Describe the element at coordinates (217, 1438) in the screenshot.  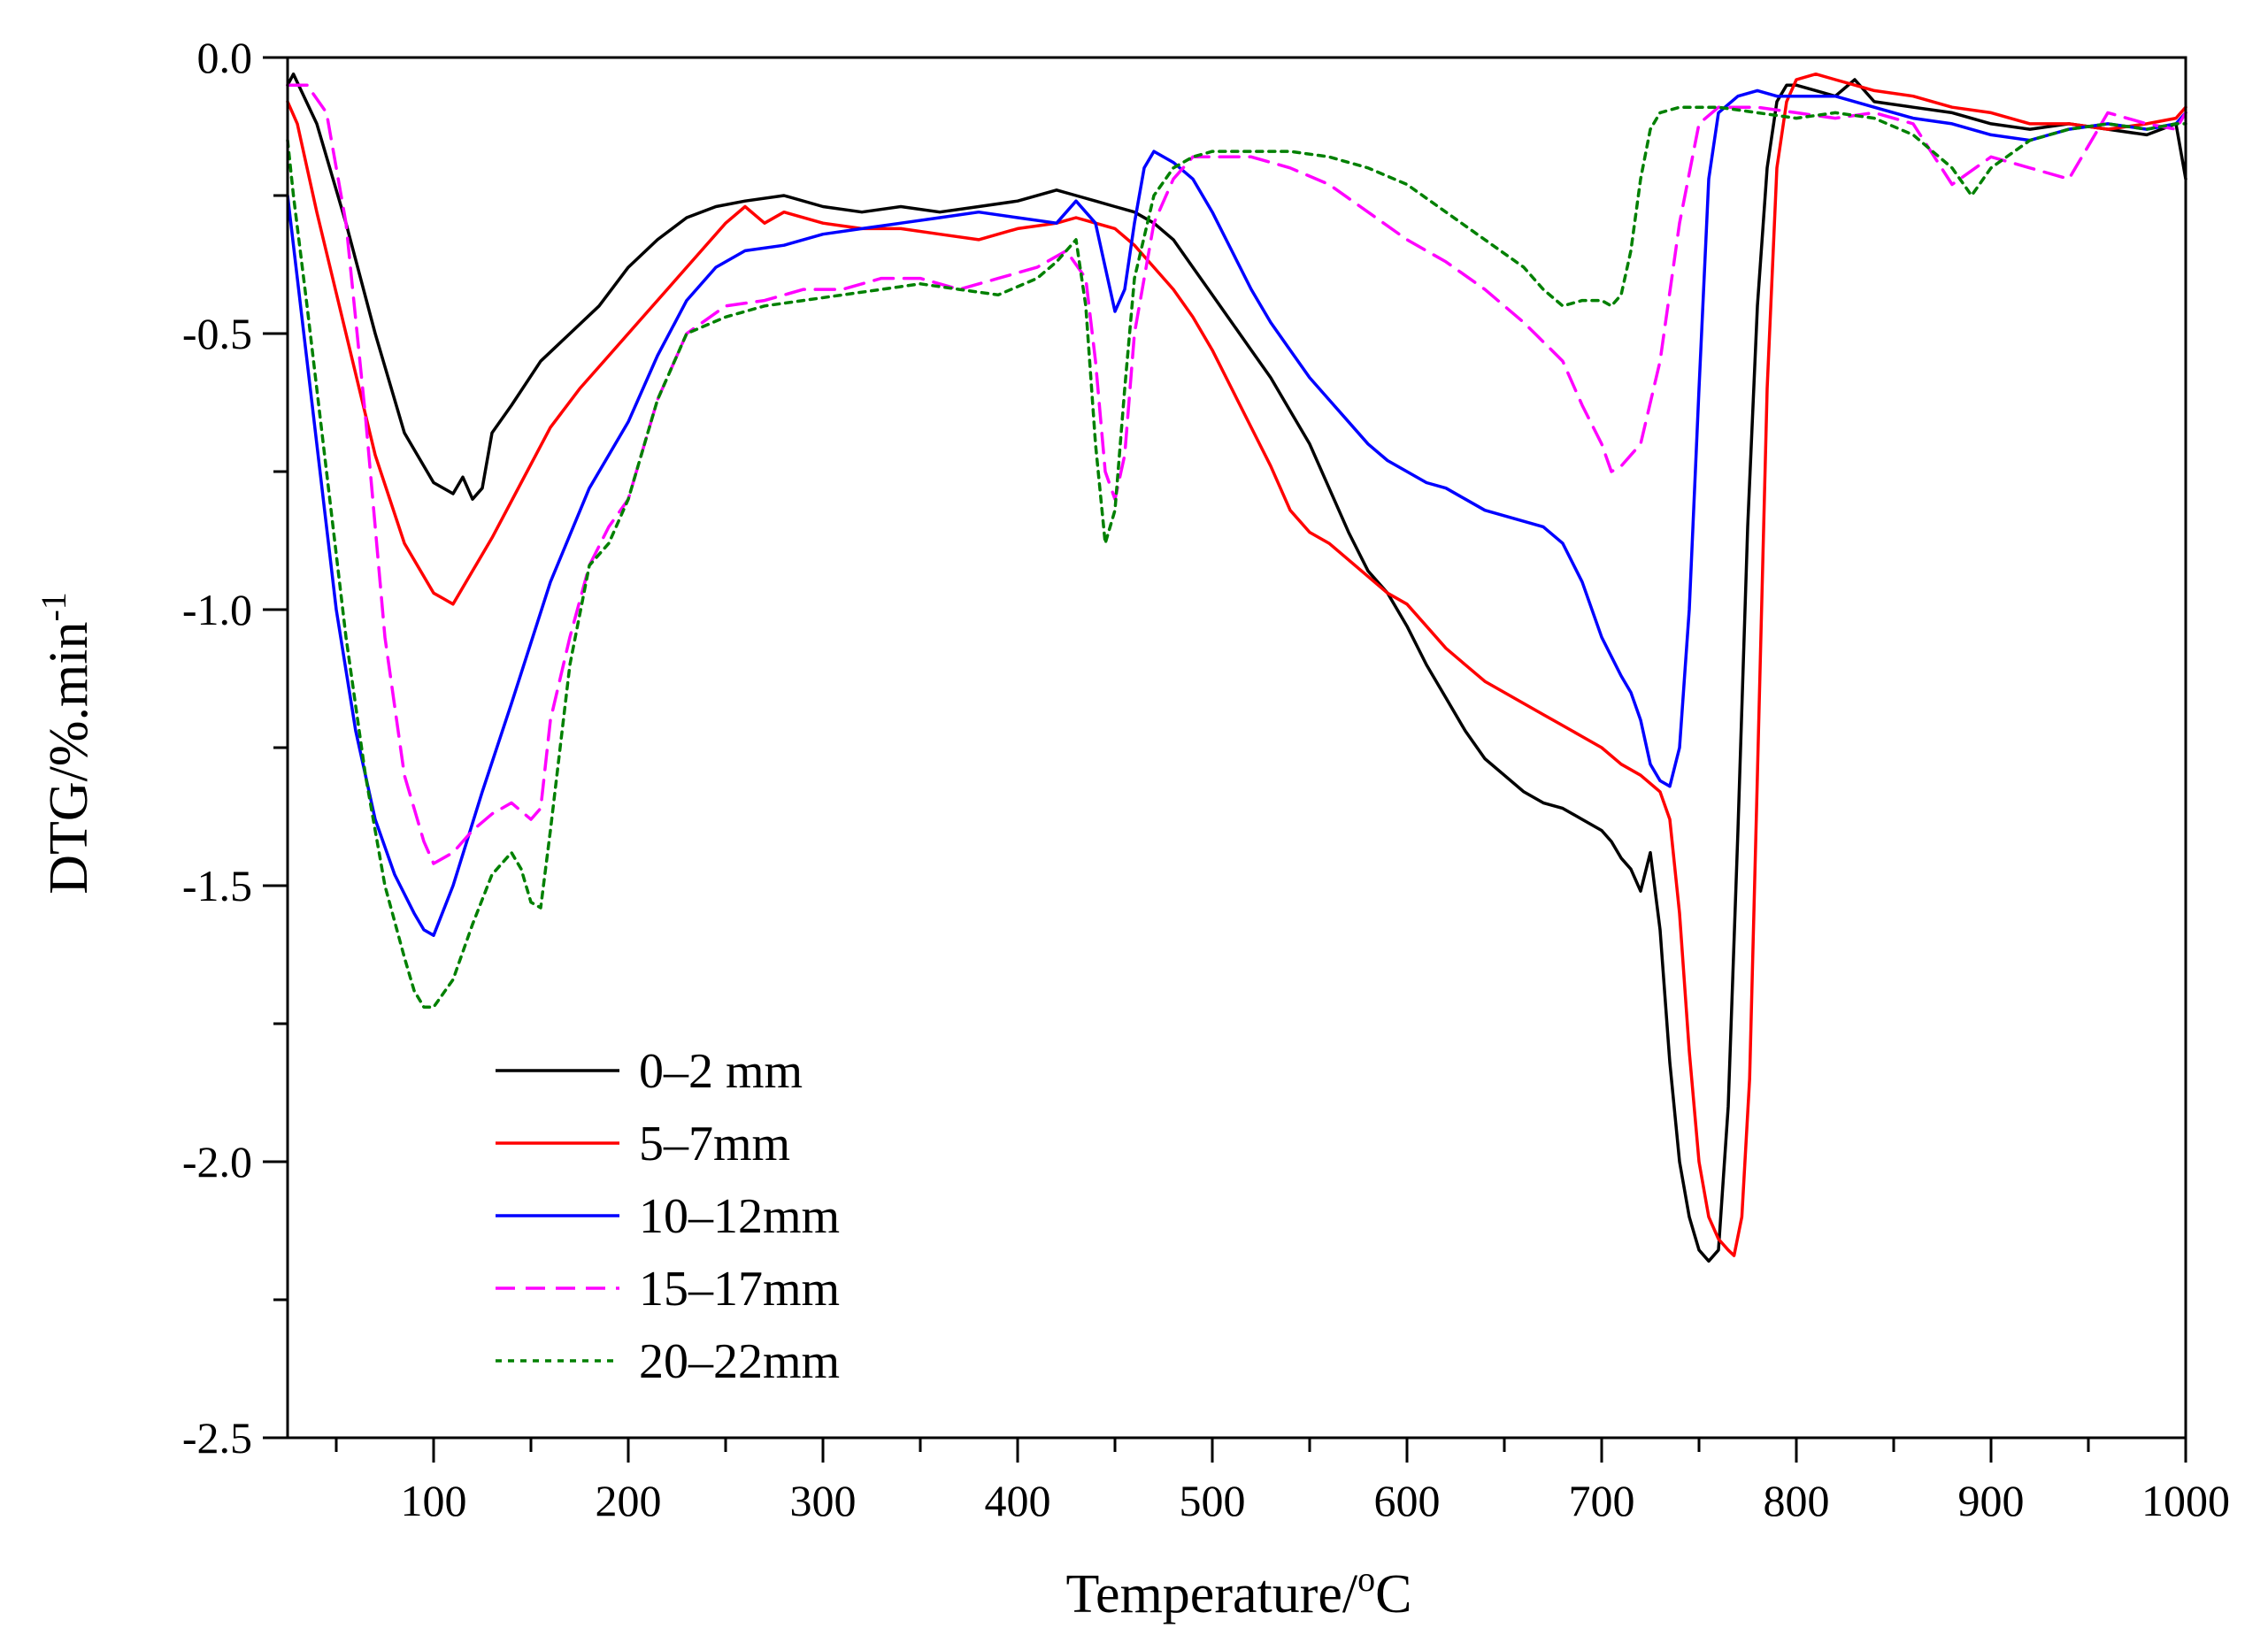
I see `y-tick-label: -2.5` at that location.